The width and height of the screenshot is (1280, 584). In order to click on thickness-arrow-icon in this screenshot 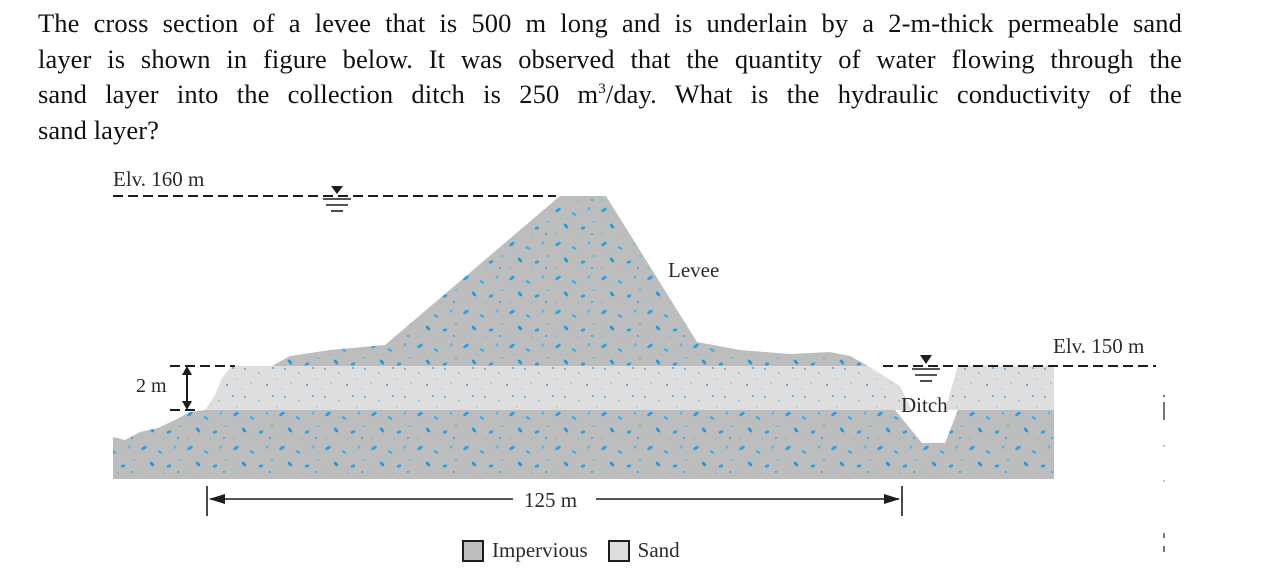, I will do `click(187, 388)`.